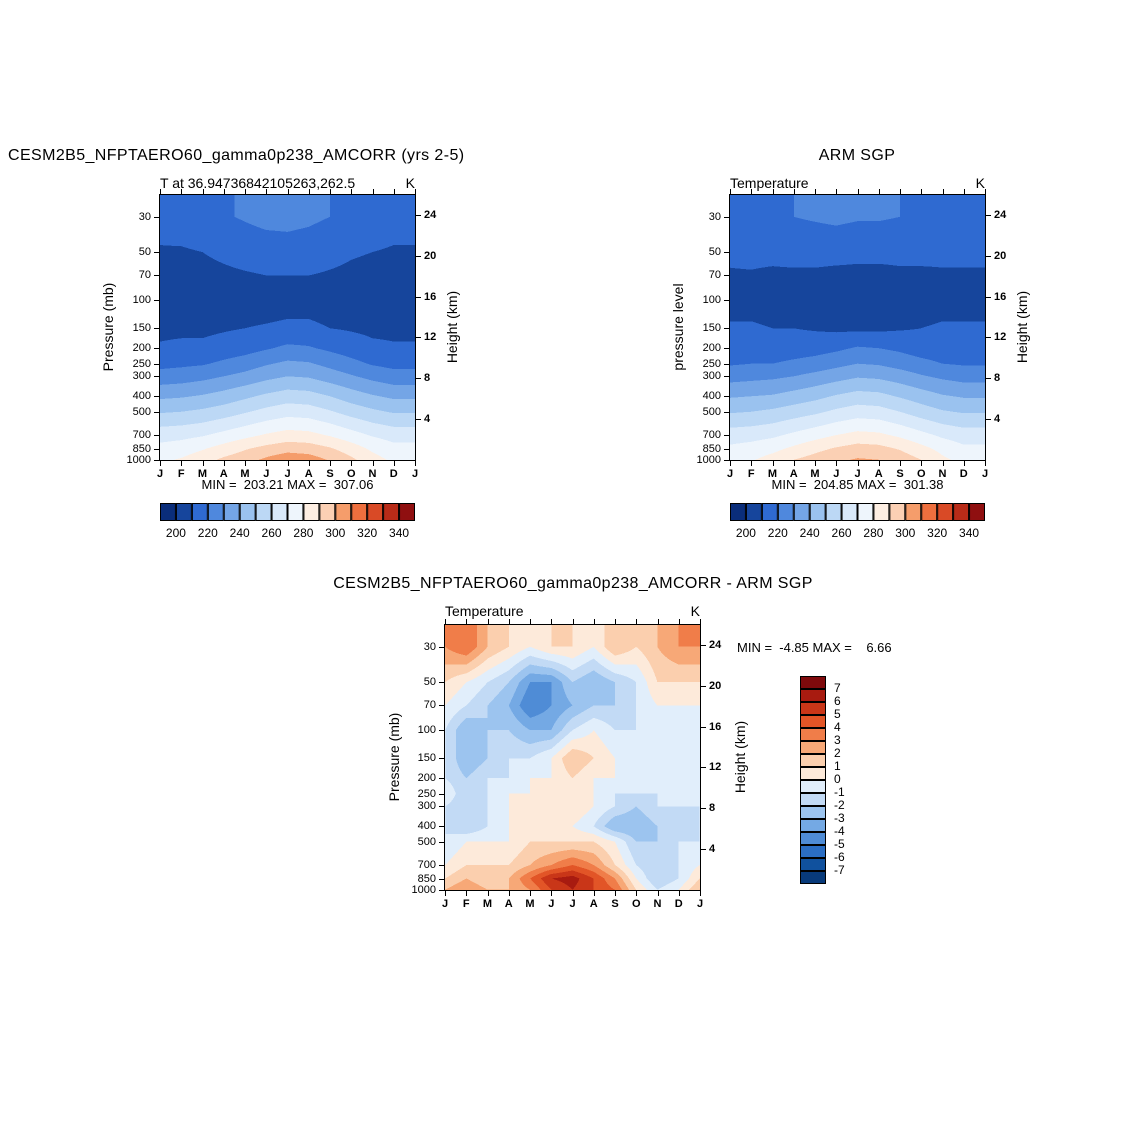  Describe the element at coordinates (809, 533) in the screenshot. I see `colorbar-tick-label: 240` at that location.